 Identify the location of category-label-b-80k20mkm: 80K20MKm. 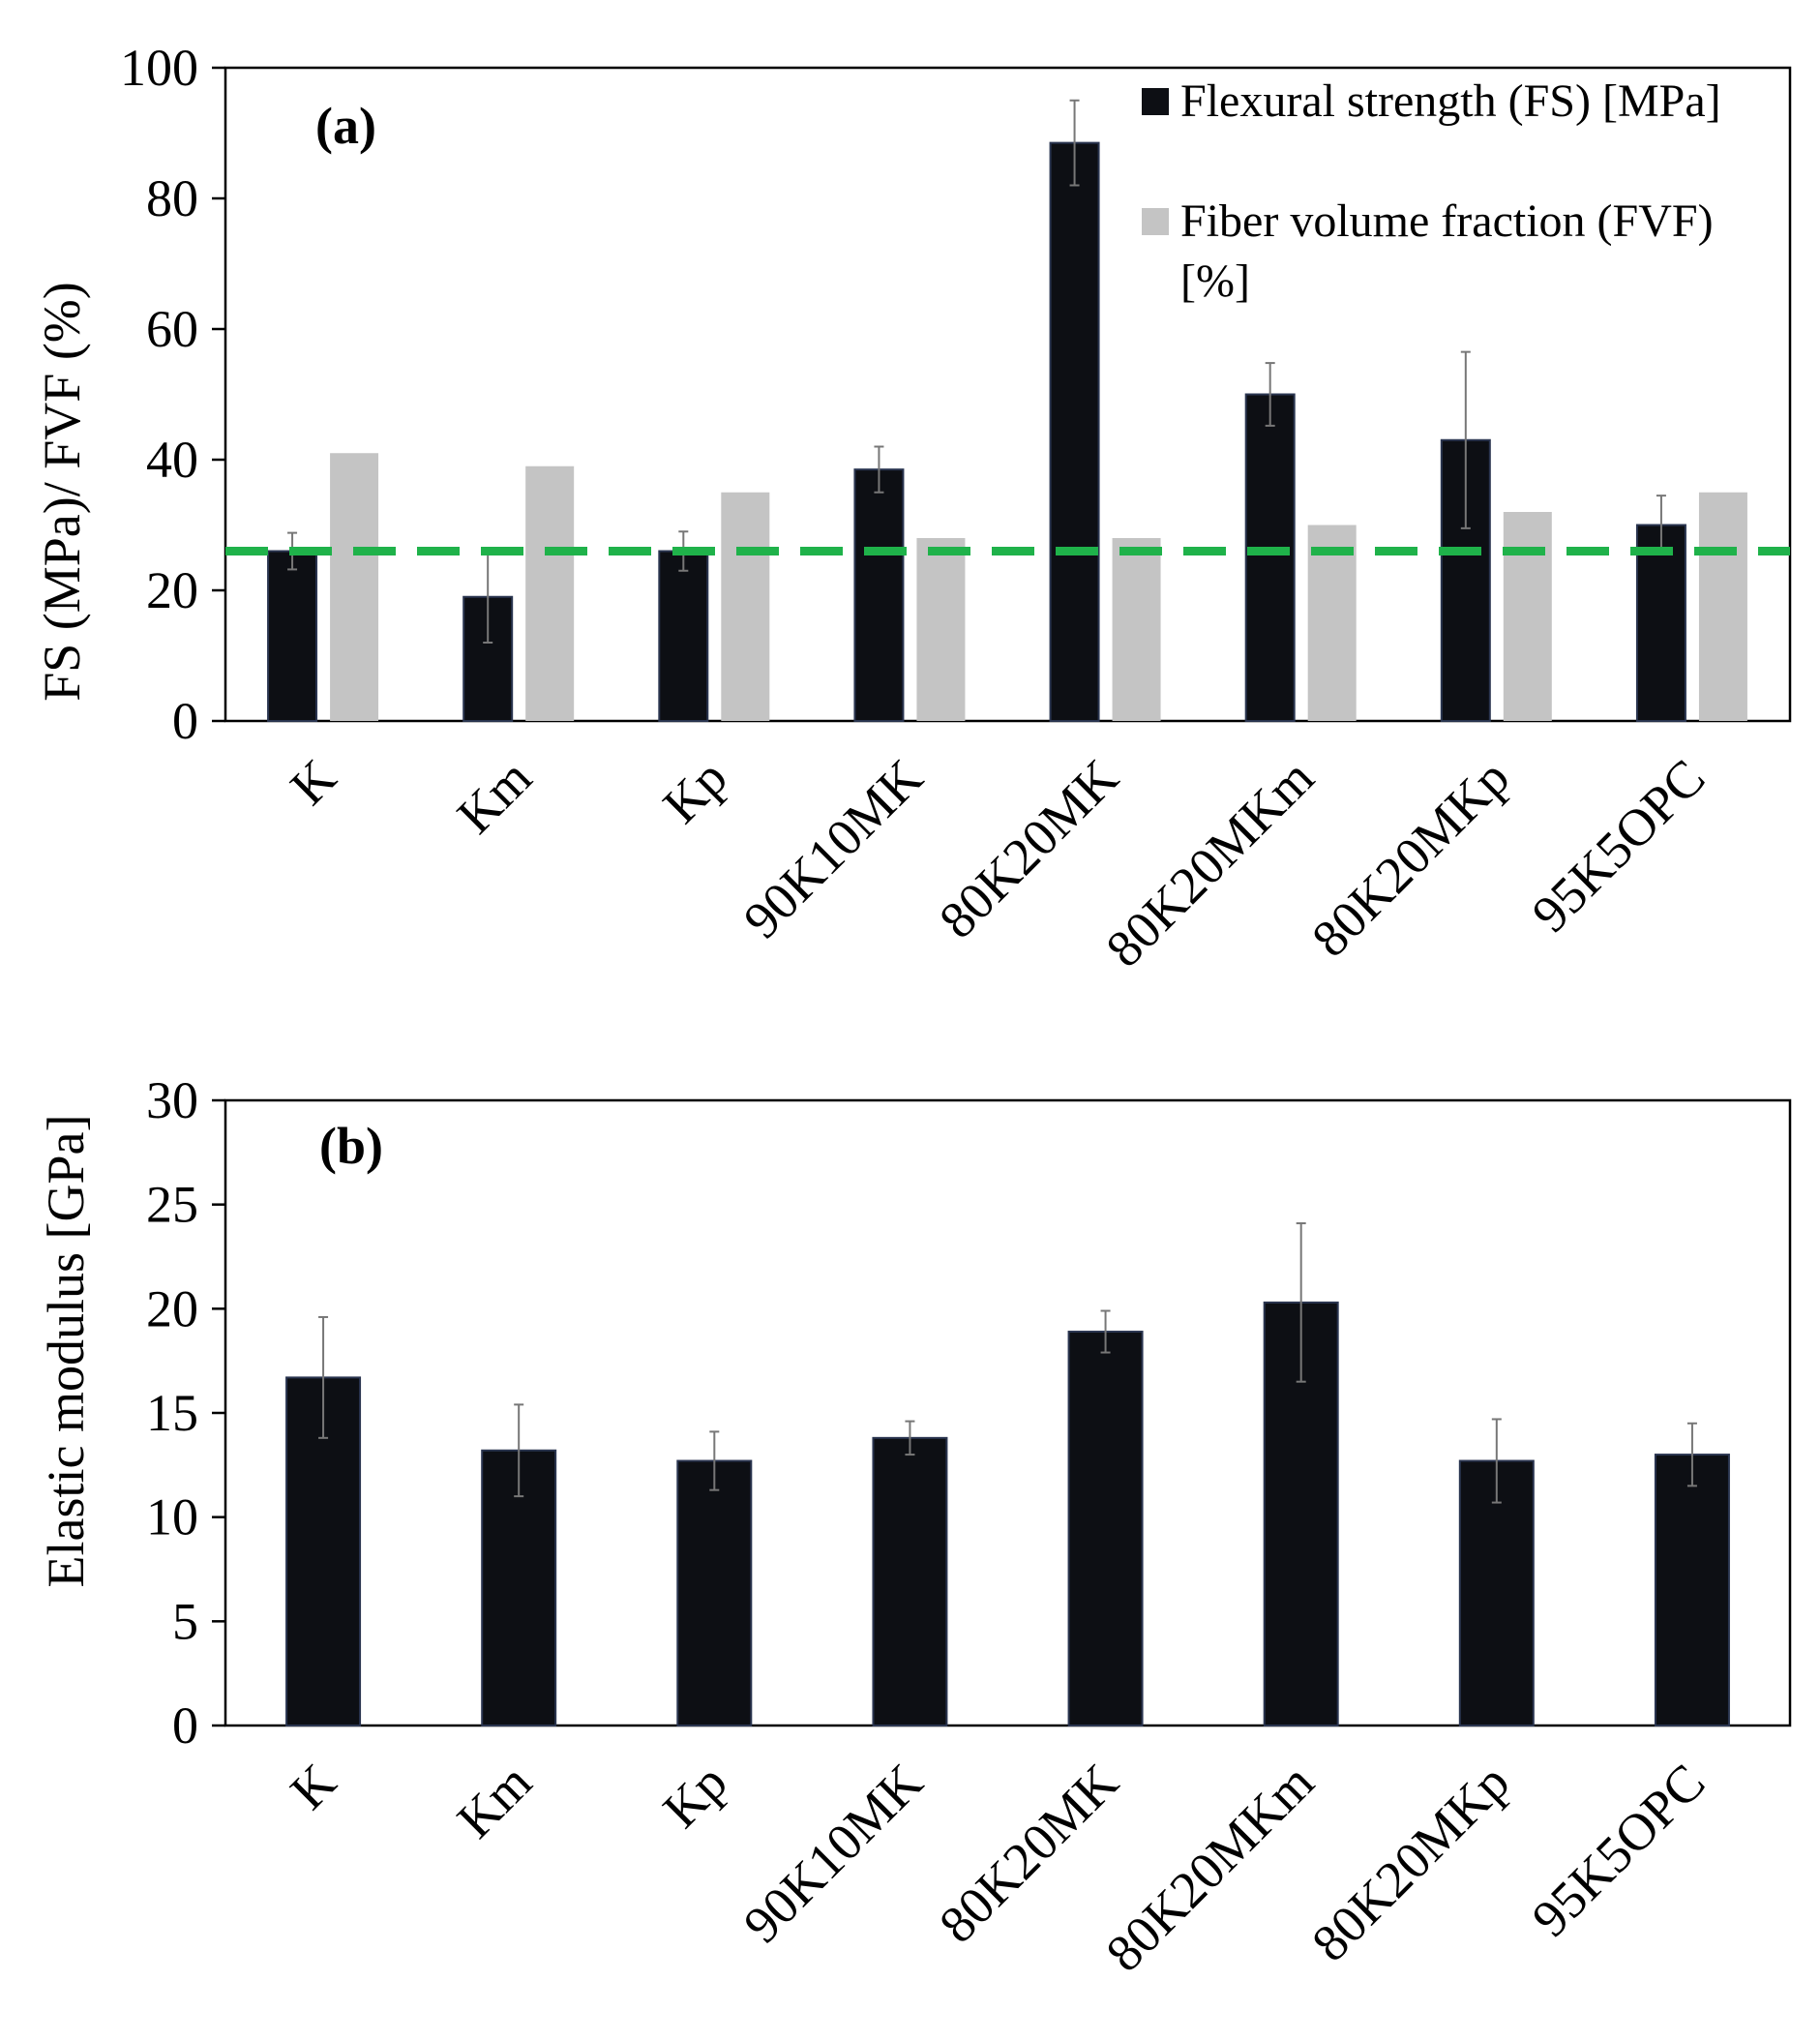
(1210, 1868).